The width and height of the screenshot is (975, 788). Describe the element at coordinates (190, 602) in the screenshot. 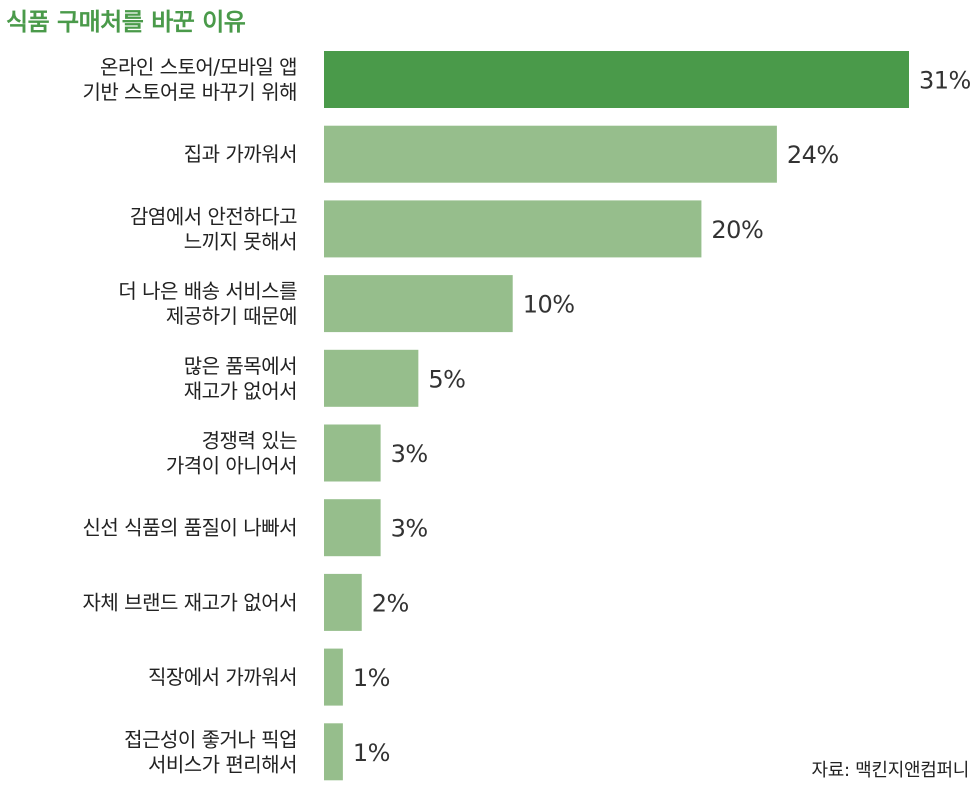

I see `category-label: 자체 브랜드 재고가 없어서` at that location.